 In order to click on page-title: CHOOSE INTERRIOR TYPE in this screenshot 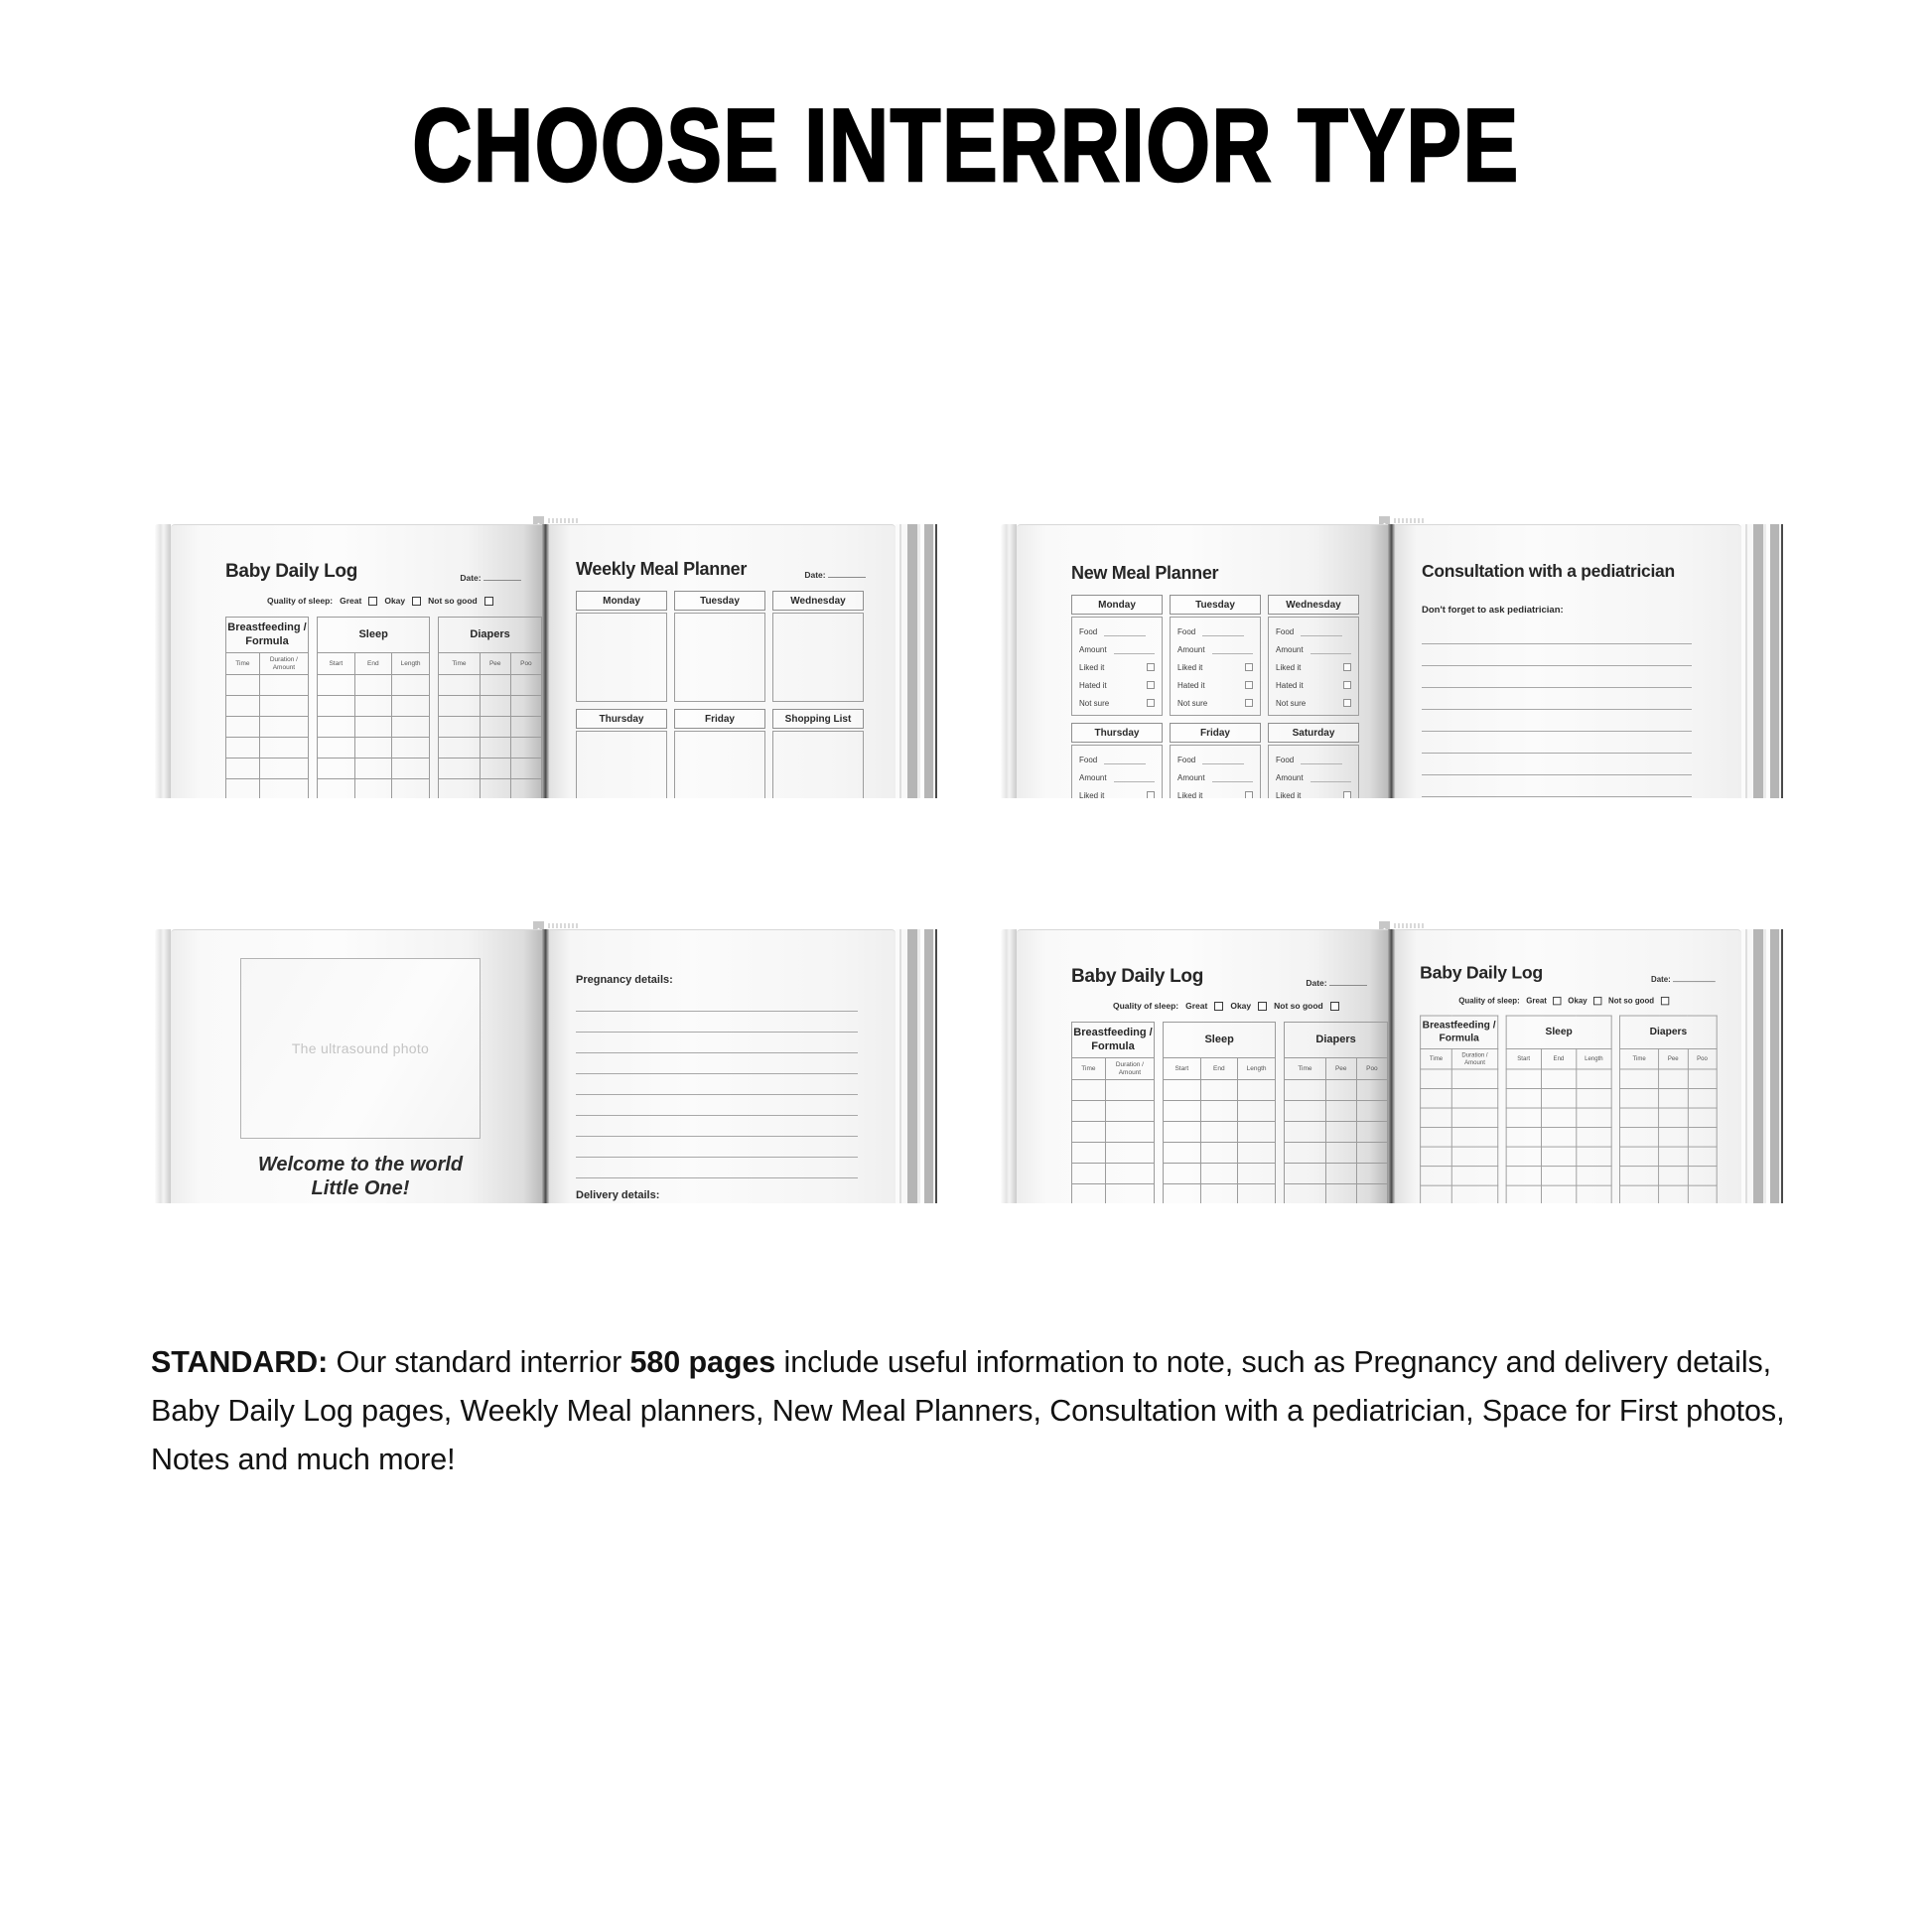, I will do `click(966, 147)`.